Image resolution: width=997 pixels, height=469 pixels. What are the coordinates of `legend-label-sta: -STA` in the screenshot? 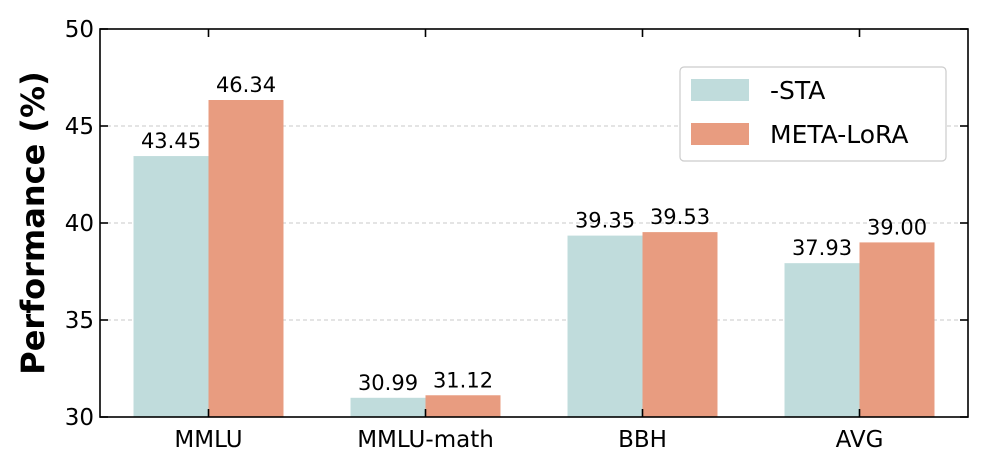 It's located at (797, 90).